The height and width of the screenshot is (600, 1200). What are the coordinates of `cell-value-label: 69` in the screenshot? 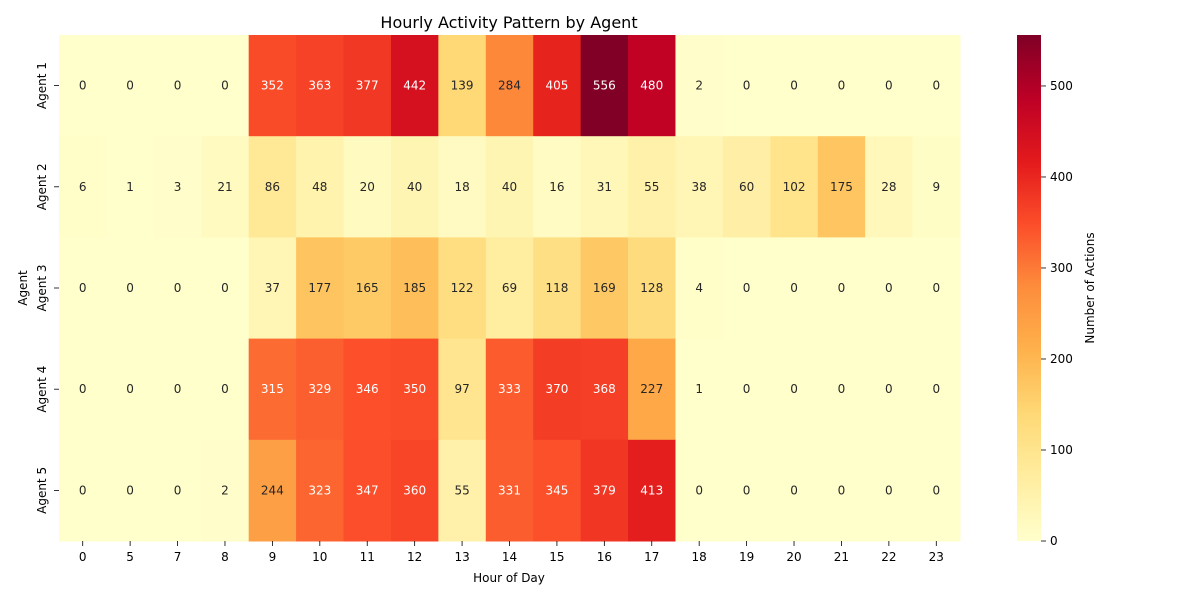 It's located at (509, 288).